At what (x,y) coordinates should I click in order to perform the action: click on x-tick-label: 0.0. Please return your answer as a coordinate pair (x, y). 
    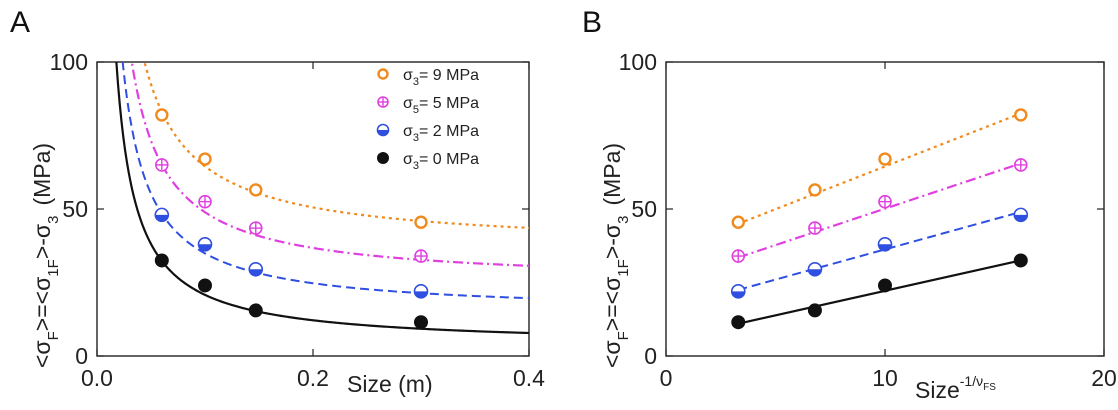
    Looking at the image, I should click on (97, 378).